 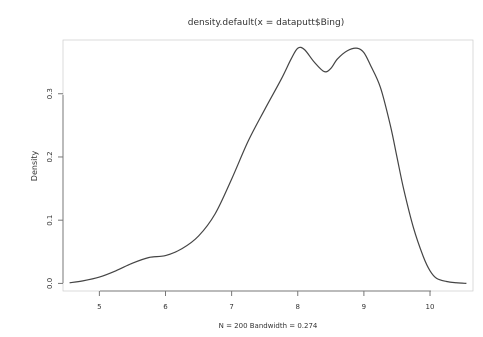 What do you see at coordinates (430, 307) in the screenshot?
I see `x-tick-label: 10` at bounding box center [430, 307].